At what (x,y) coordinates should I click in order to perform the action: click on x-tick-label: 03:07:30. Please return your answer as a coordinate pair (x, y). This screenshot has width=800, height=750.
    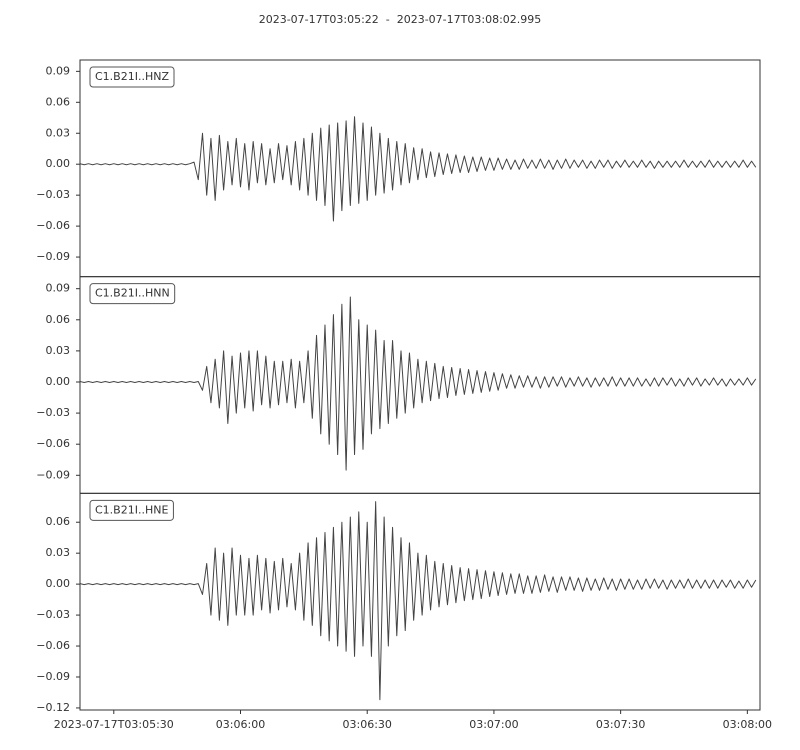
    Looking at the image, I should click on (620, 724).